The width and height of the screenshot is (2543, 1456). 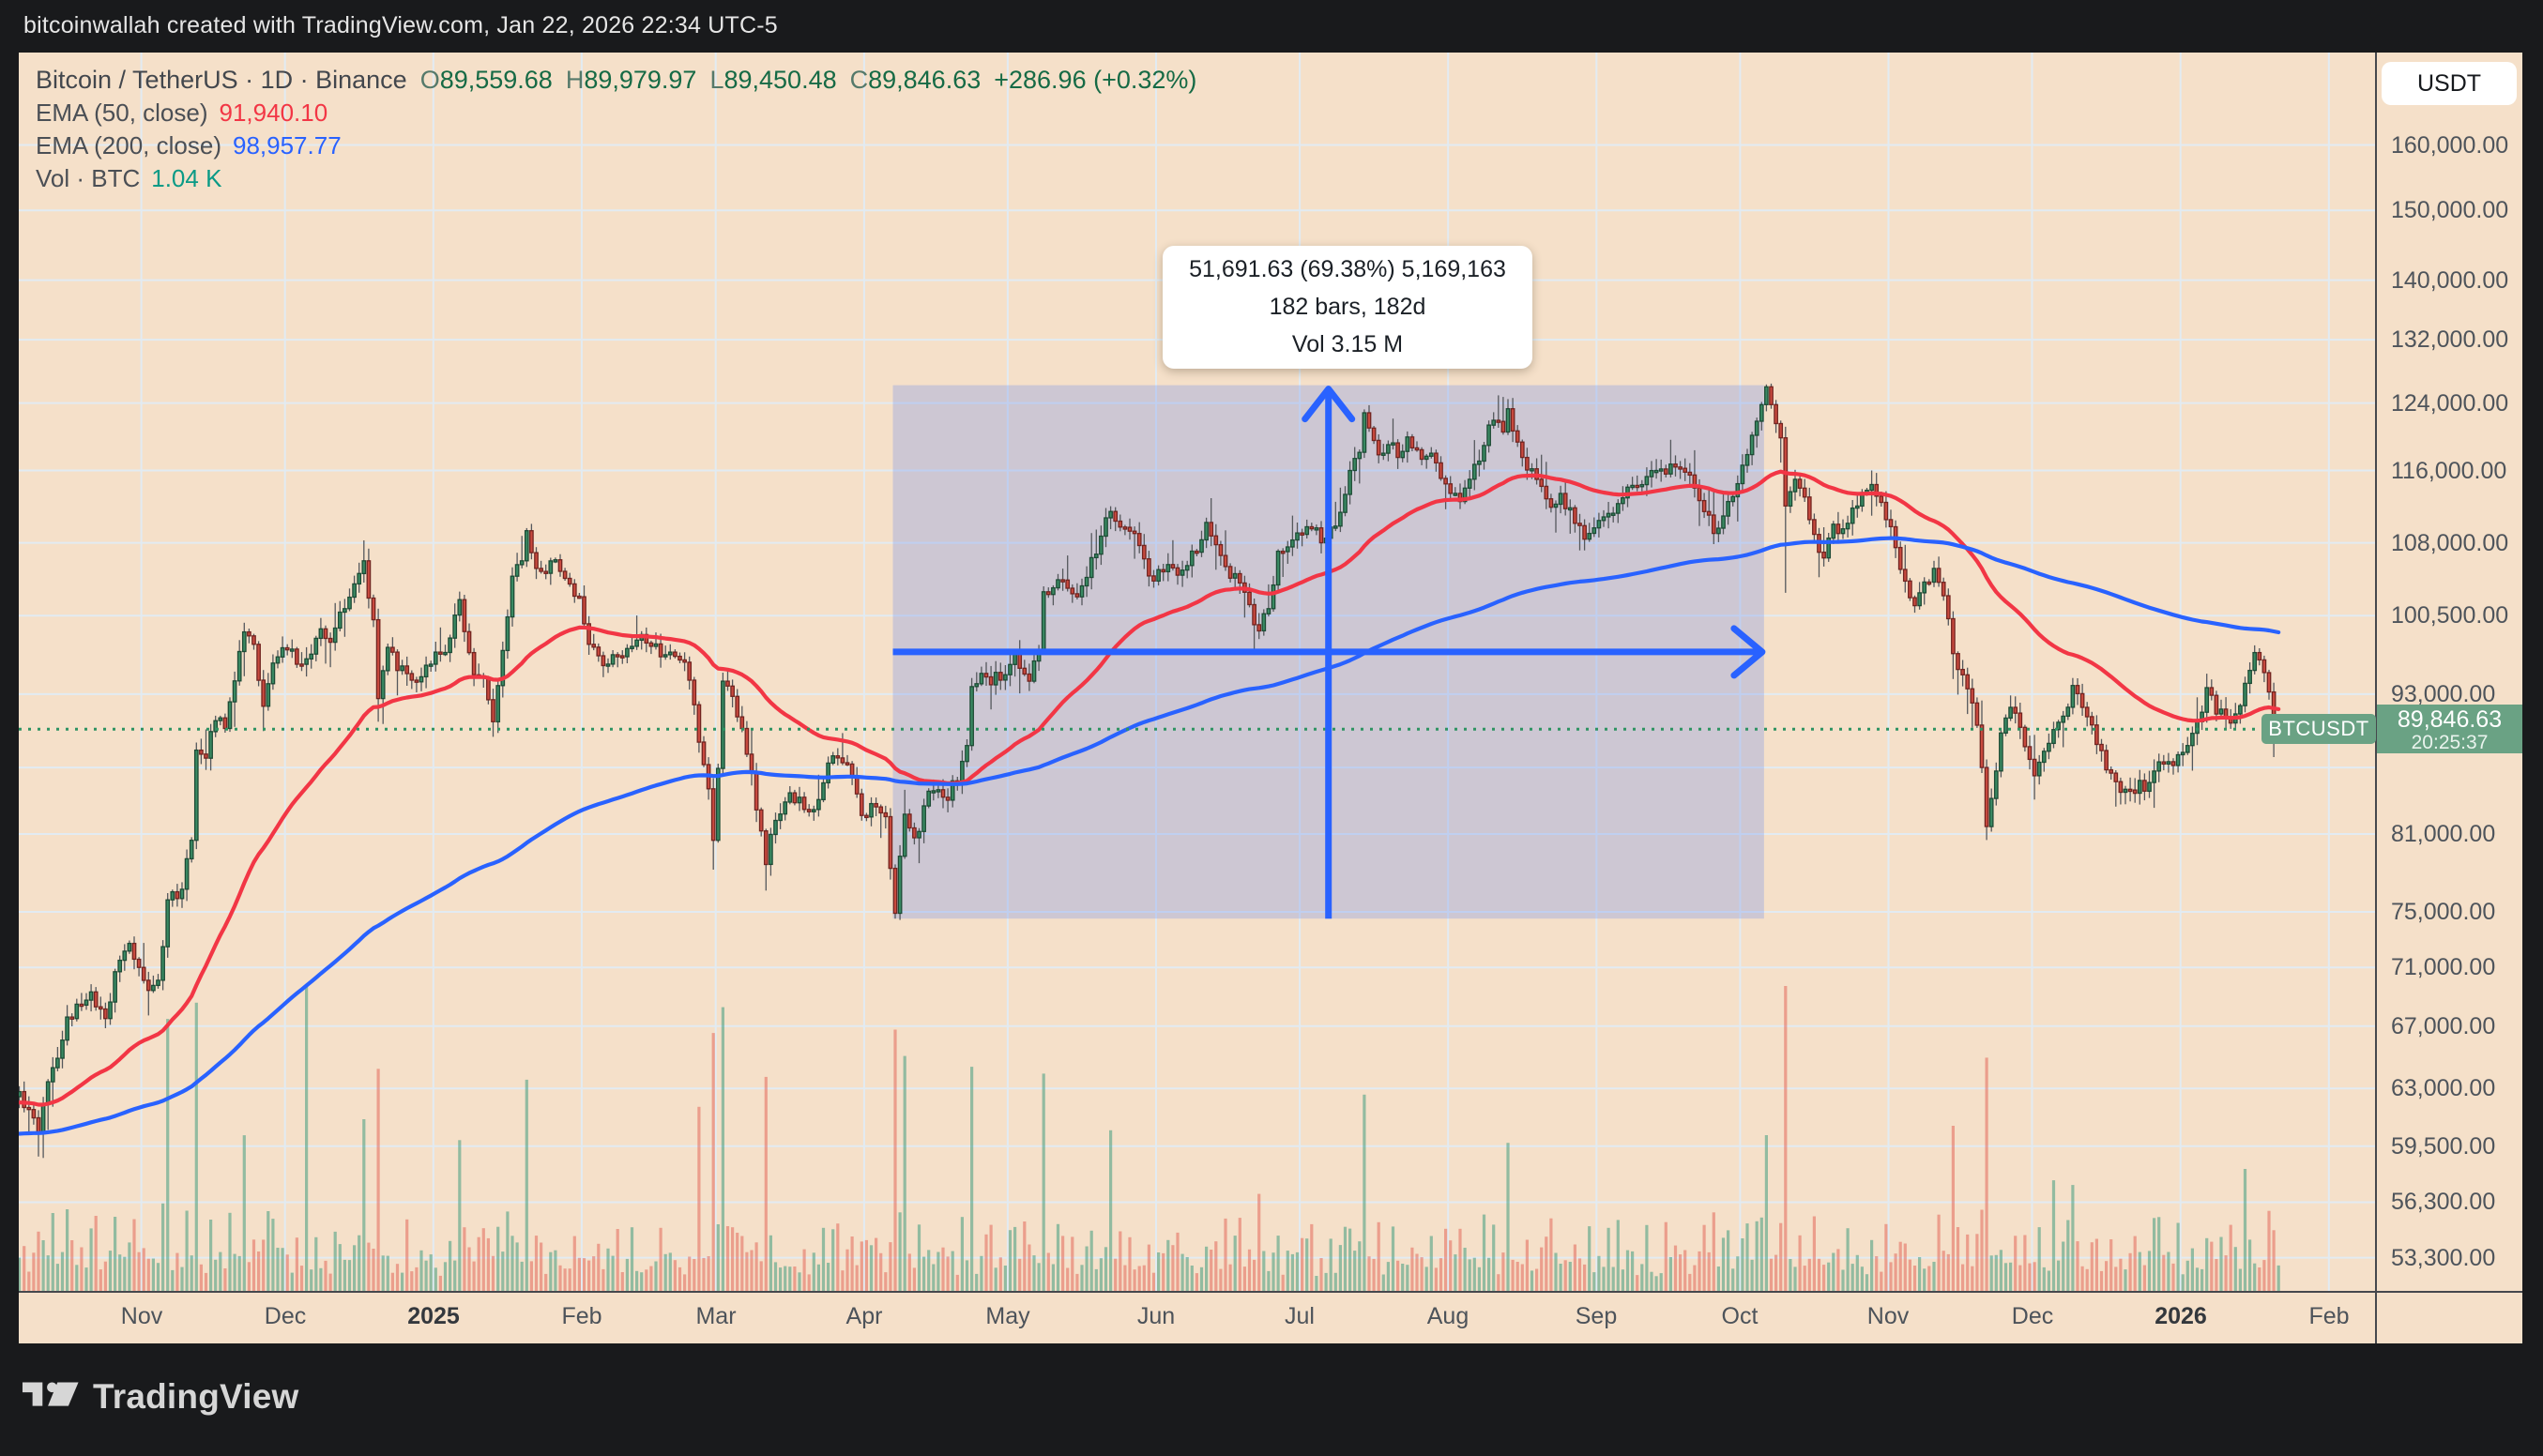 What do you see at coordinates (616, 145) in the screenshot?
I see `legend-ema200-row: EMA (200, close) 98,957.77` at bounding box center [616, 145].